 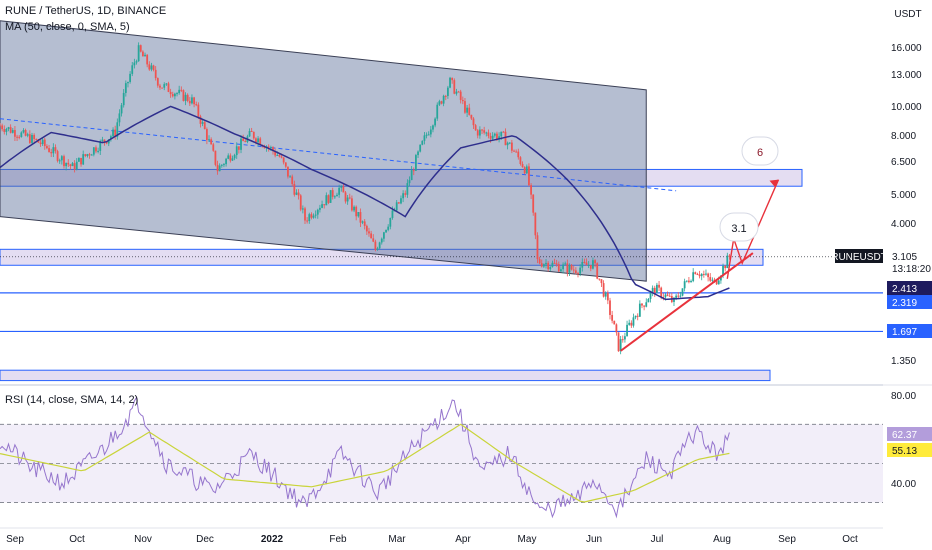 What do you see at coordinates (72, 400) in the screenshot?
I see `rsi-legend: RSI (14, close, SMA, 14, 2)` at bounding box center [72, 400].